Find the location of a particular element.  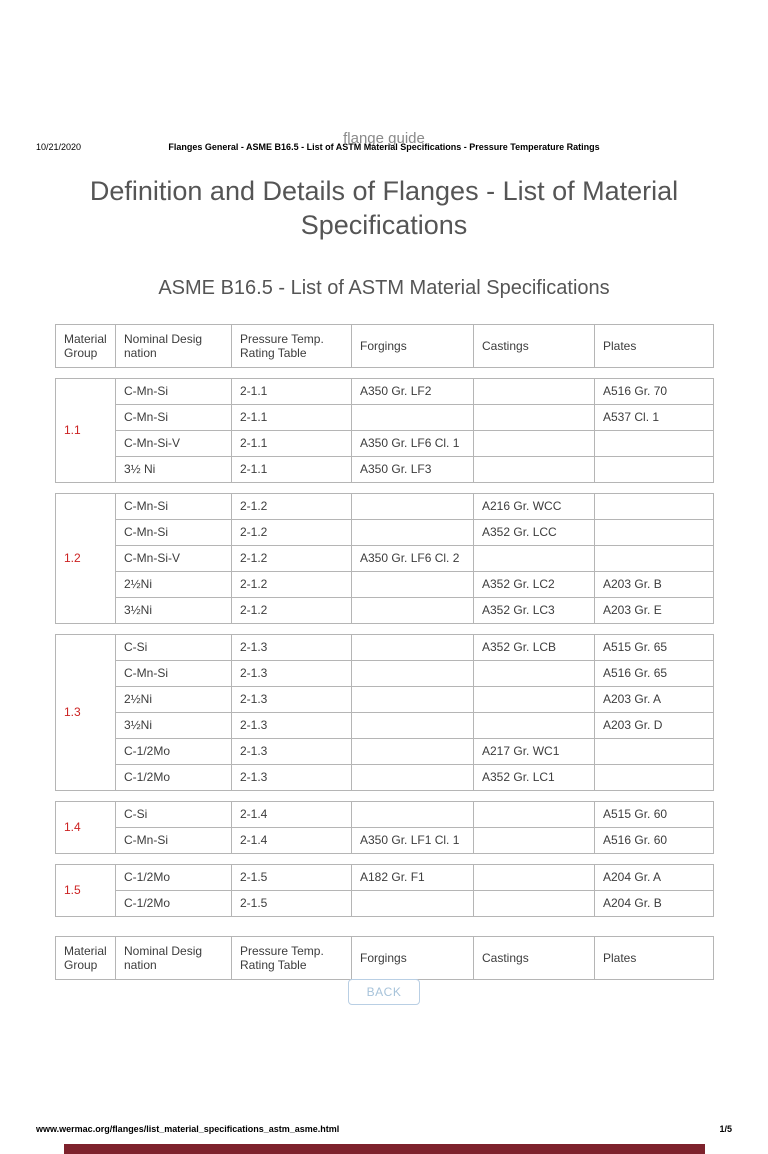

table-cell: A515 Gr. 65 is located at coordinates (654, 647).